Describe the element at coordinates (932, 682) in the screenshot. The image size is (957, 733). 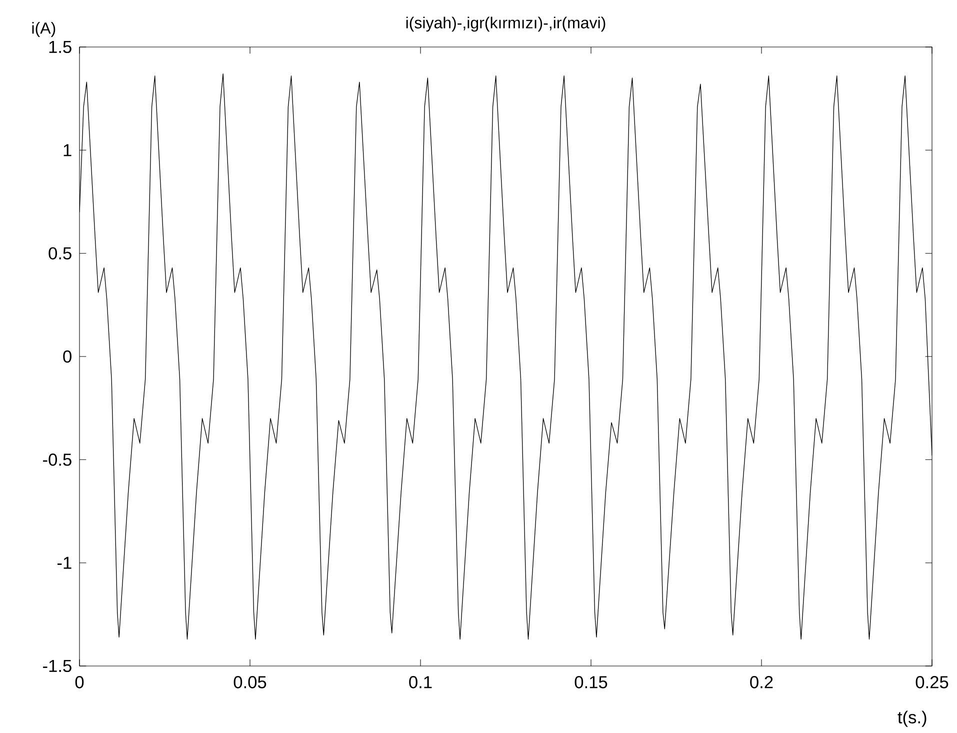
I see `x-tick-label: 0.25` at that location.